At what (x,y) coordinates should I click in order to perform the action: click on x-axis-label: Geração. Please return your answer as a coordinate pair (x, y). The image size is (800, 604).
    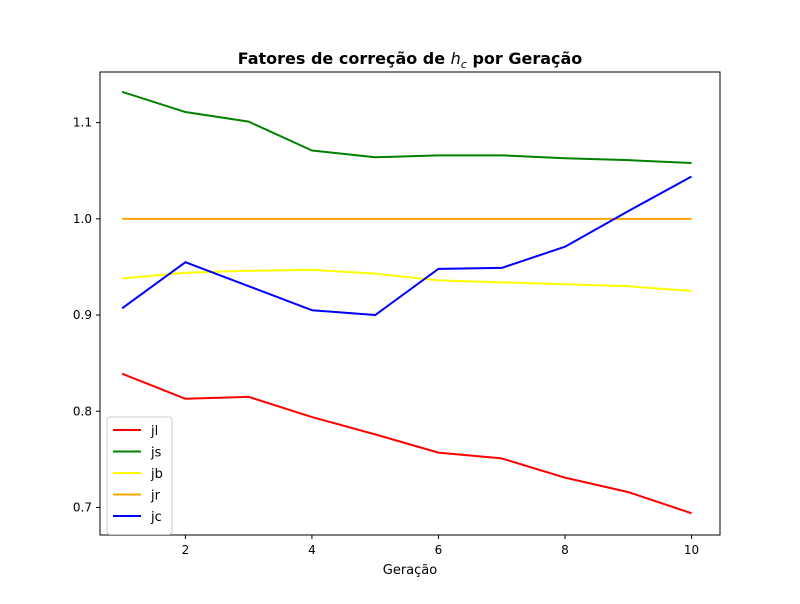
    Looking at the image, I should click on (410, 570).